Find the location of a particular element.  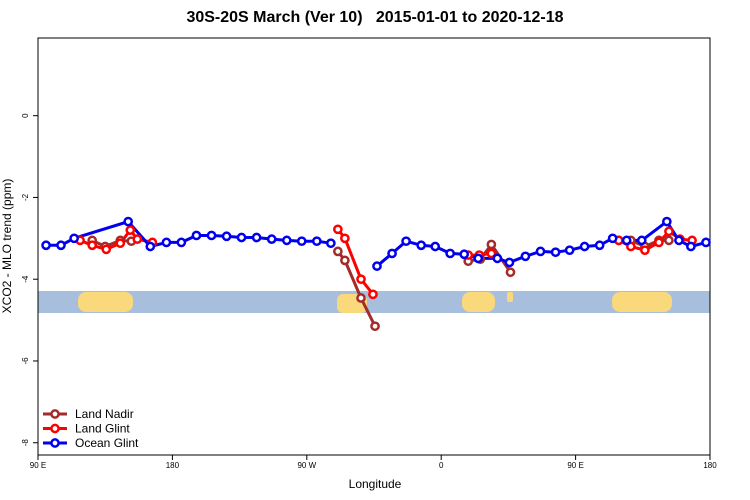

x-axis-label: Longitude is located at coordinates (375, 484).